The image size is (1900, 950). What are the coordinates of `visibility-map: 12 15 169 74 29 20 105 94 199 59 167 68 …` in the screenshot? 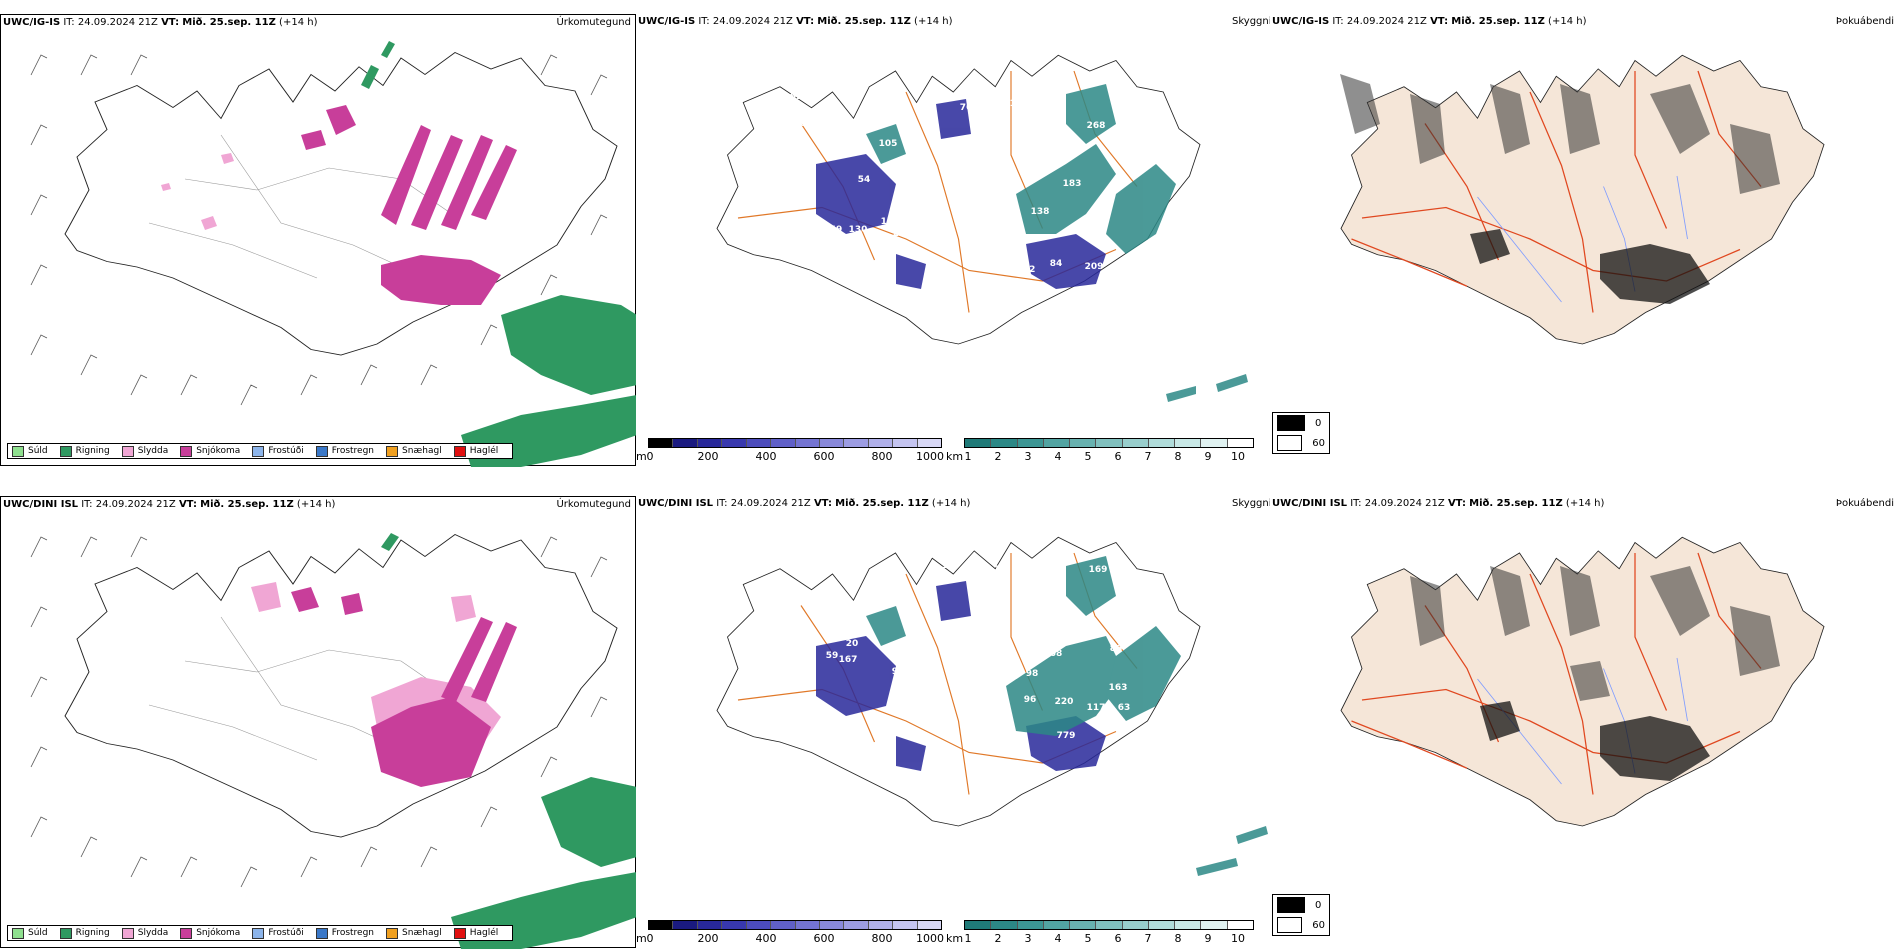 It's located at (992, 706).